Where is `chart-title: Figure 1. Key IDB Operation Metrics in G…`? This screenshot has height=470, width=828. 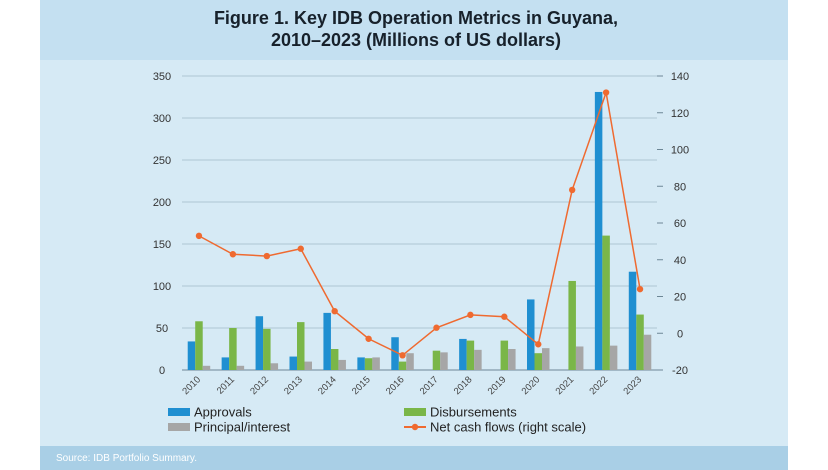 chart-title: Figure 1. Key IDB Operation Metrics in G… is located at coordinates (416, 29).